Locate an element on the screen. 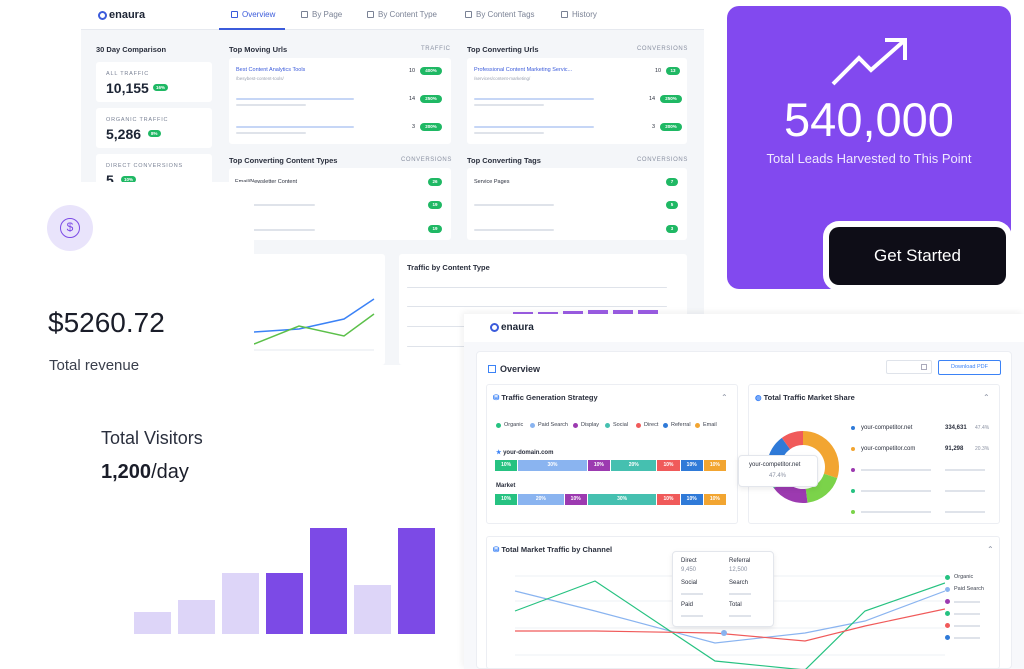 This screenshot has width=1024, height=669. grid-line is located at coordinates (537, 306).